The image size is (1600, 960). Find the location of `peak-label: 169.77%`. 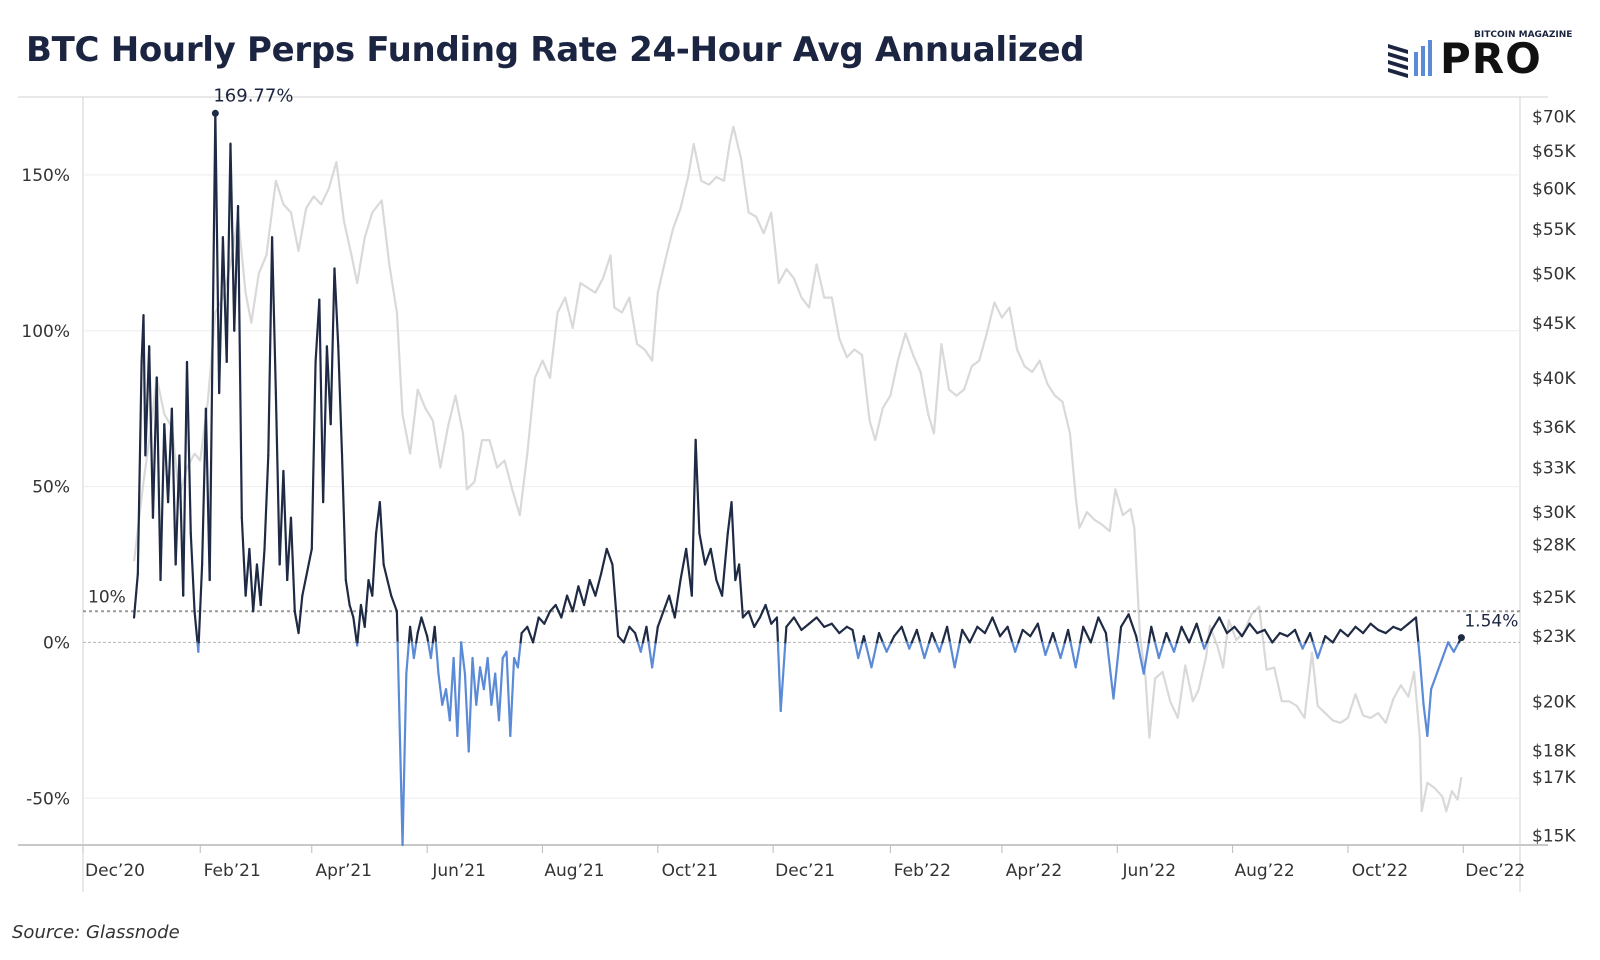

peak-label: 169.77% is located at coordinates (253, 95).